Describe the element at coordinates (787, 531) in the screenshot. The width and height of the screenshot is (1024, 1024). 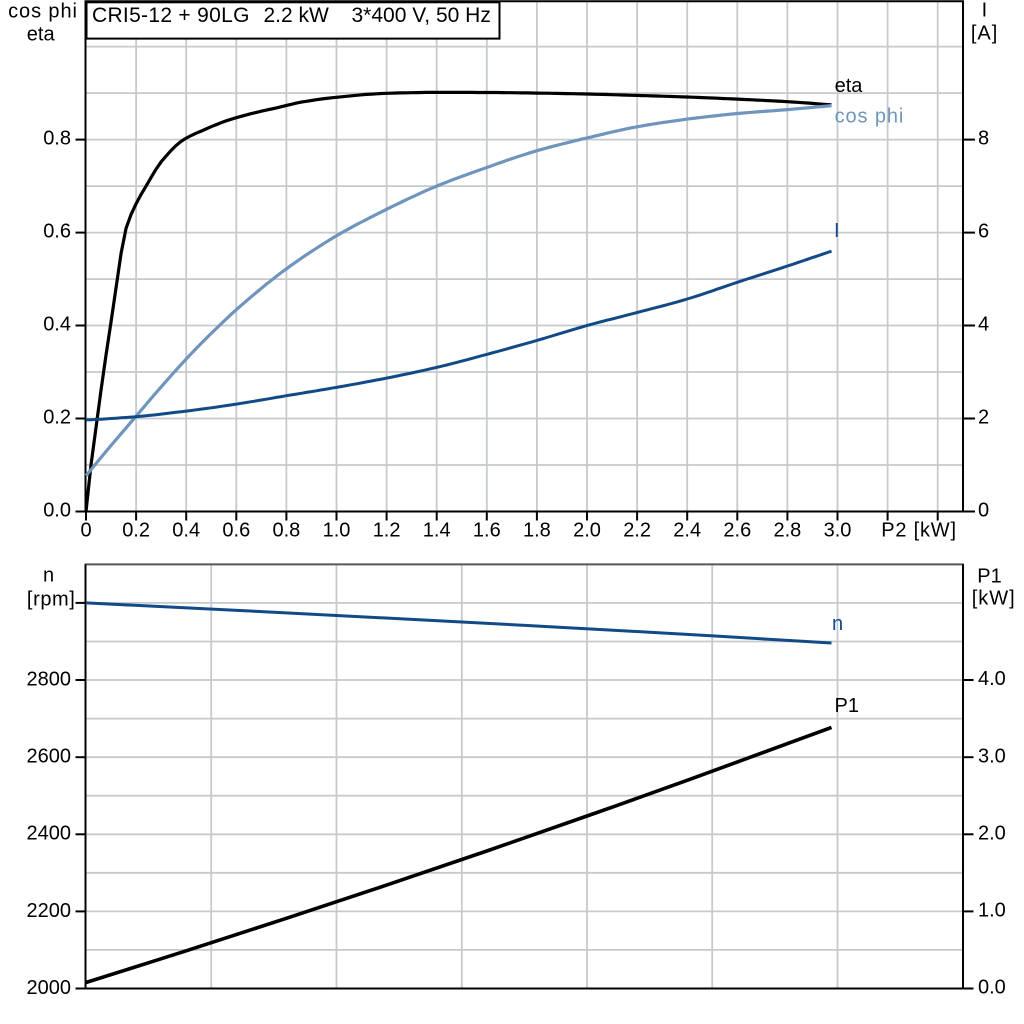
I see `svg-text: 2.8` at that location.